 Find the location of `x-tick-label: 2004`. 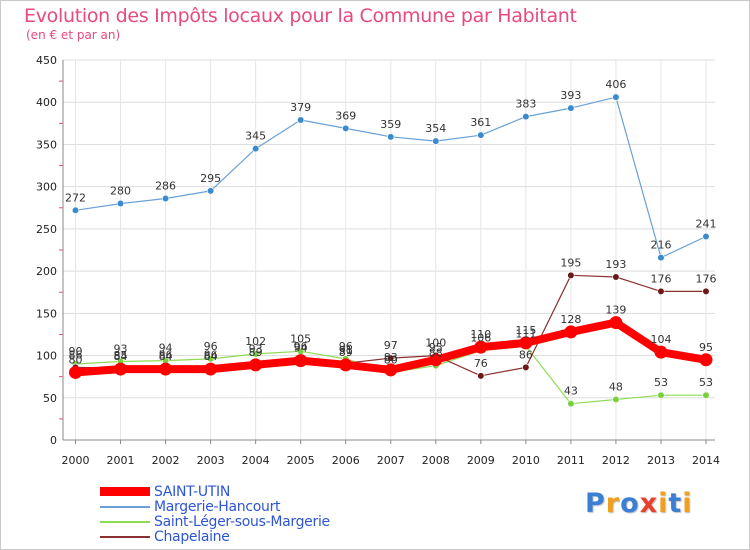

x-tick-label: 2004 is located at coordinates (256, 460).